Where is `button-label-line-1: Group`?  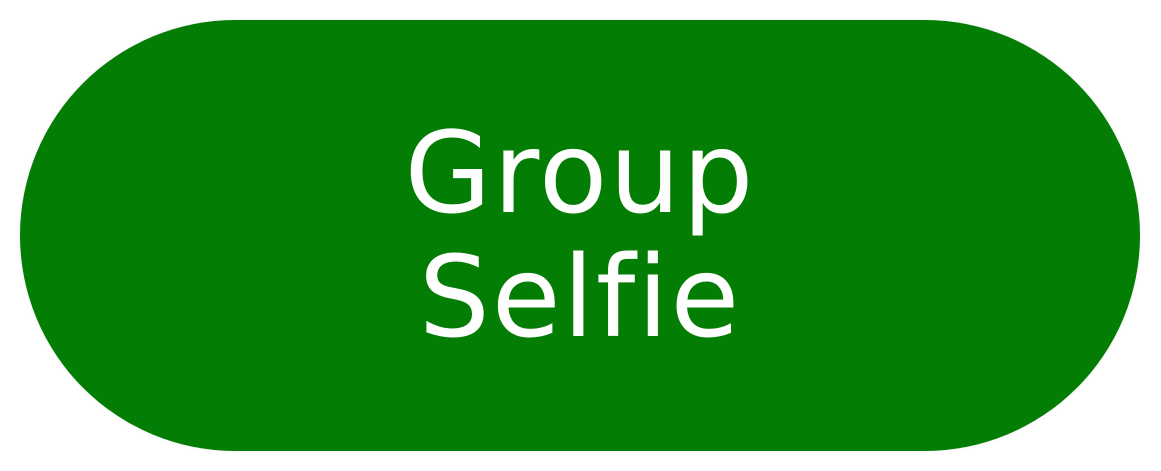
button-label-line-1: Group is located at coordinates (580, 173).